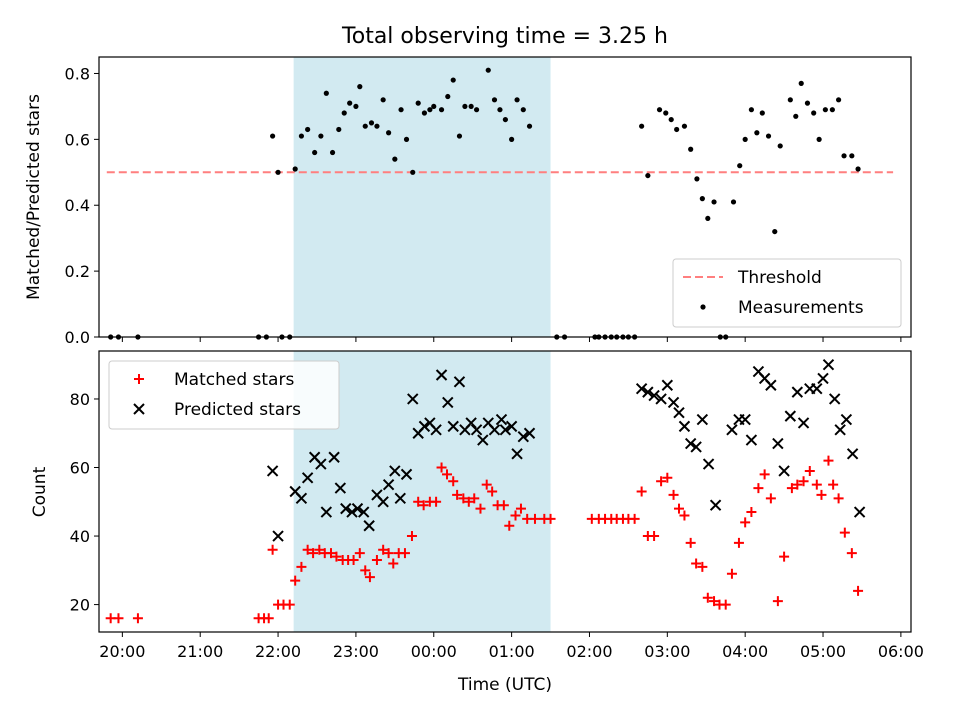 The height and width of the screenshot is (720, 960). I want to click on x-tick-label: 06:00, so click(901, 651).